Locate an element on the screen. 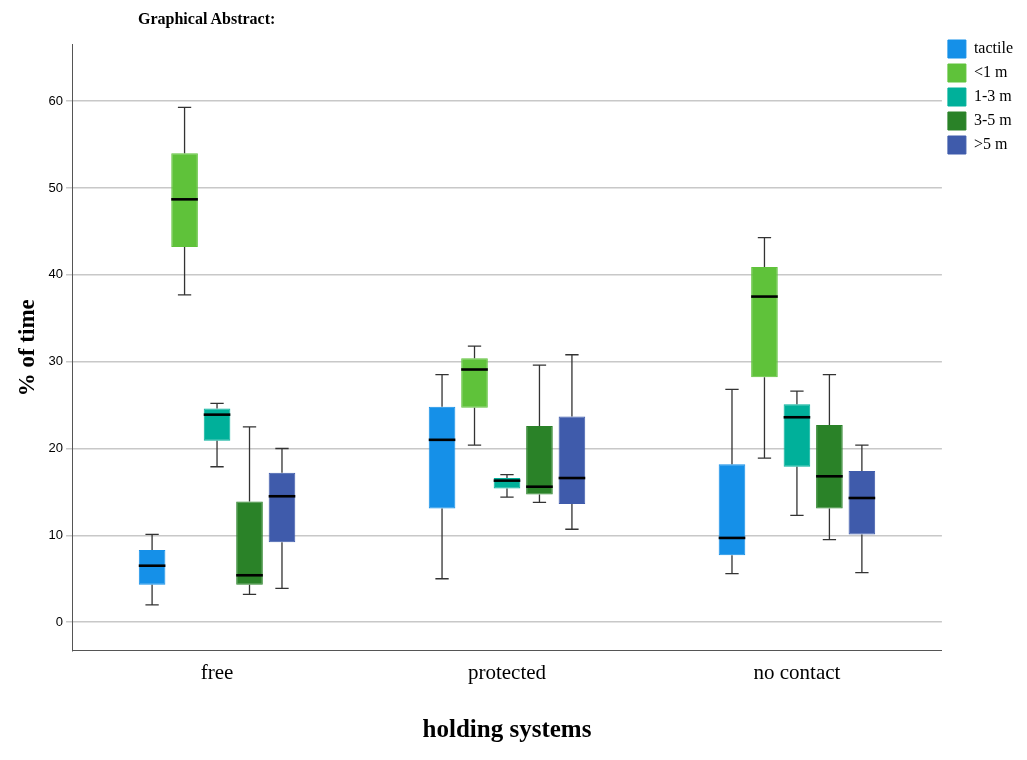 The image size is (1027, 760). x-tick-label: protected is located at coordinates (507, 671).